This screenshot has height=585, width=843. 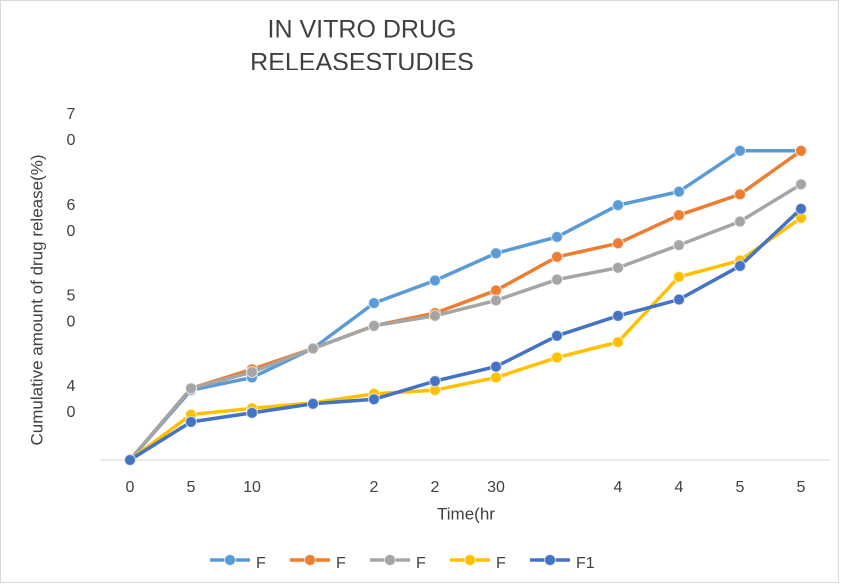 What do you see at coordinates (252, 487) in the screenshot?
I see `x-tick-label: 10` at bounding box center [252, 487].